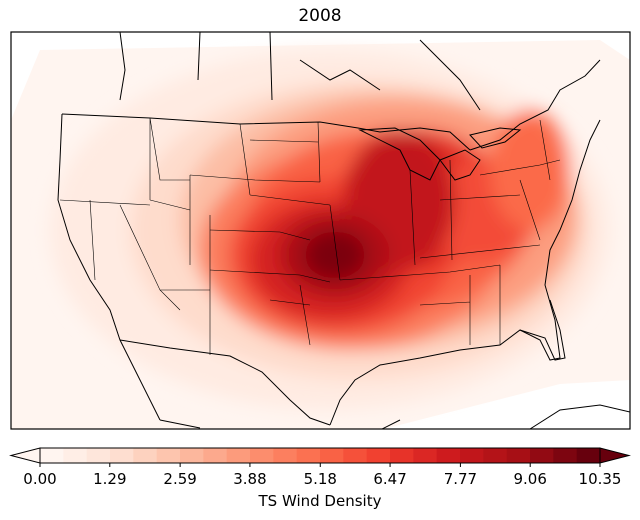 The width and height of the screenshot is (640, 520). Describe the element at coordinates (250, 479) in the screenshot. I see `colorbar-tick-label: 3.88` at that location.